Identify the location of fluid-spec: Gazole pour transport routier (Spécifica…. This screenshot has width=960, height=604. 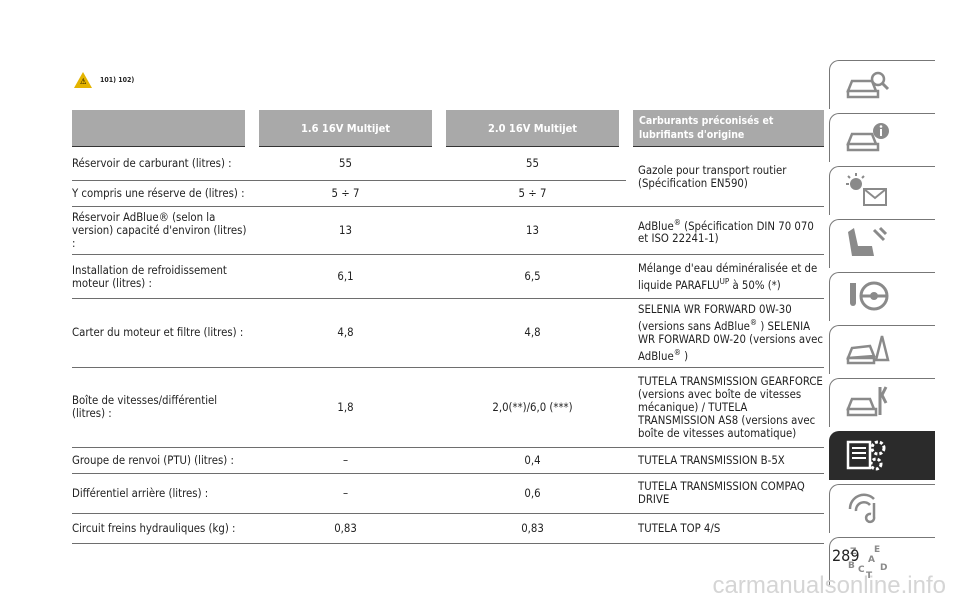
(725, 176).